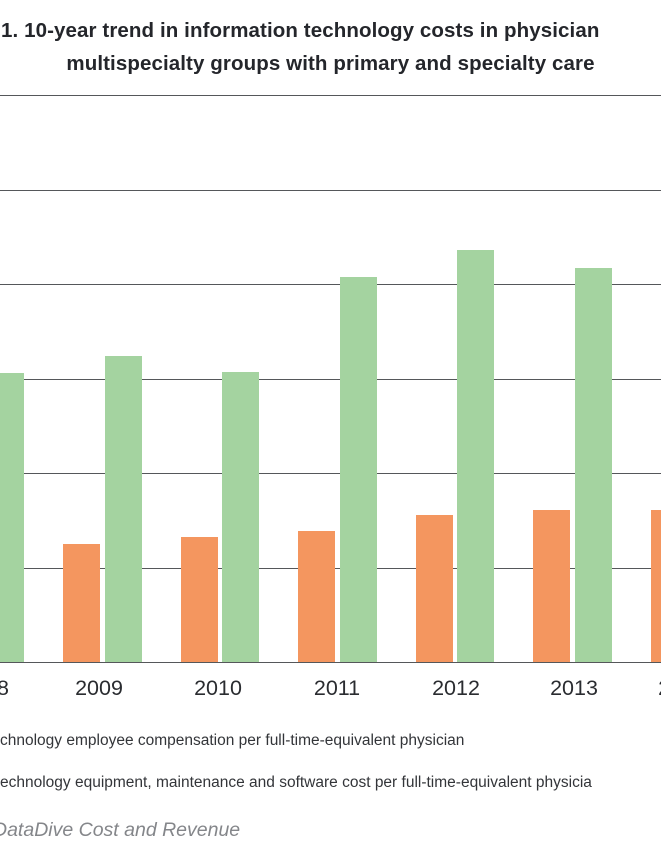 This screenshot has height=855, width=661. What do you see at coordinates (12, 517) in the screenshot?
I see `bar-green-2008` at bounding box center [12, 517].